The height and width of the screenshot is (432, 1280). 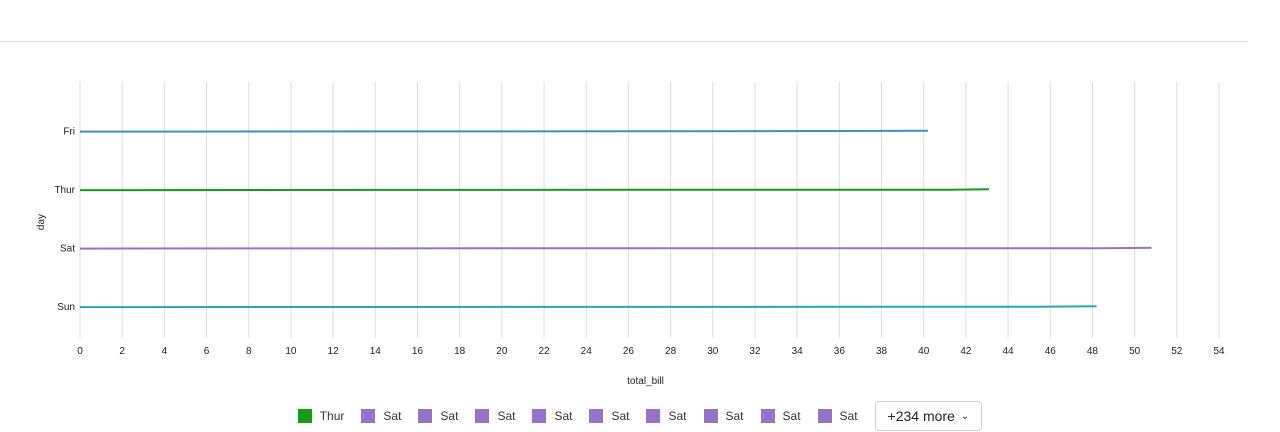 What do you see at coordinates (64, 220) in the screenshot?
I see `y-axis-ticks: Fri Thur Sat Sun` at bounding box center [64, 220].